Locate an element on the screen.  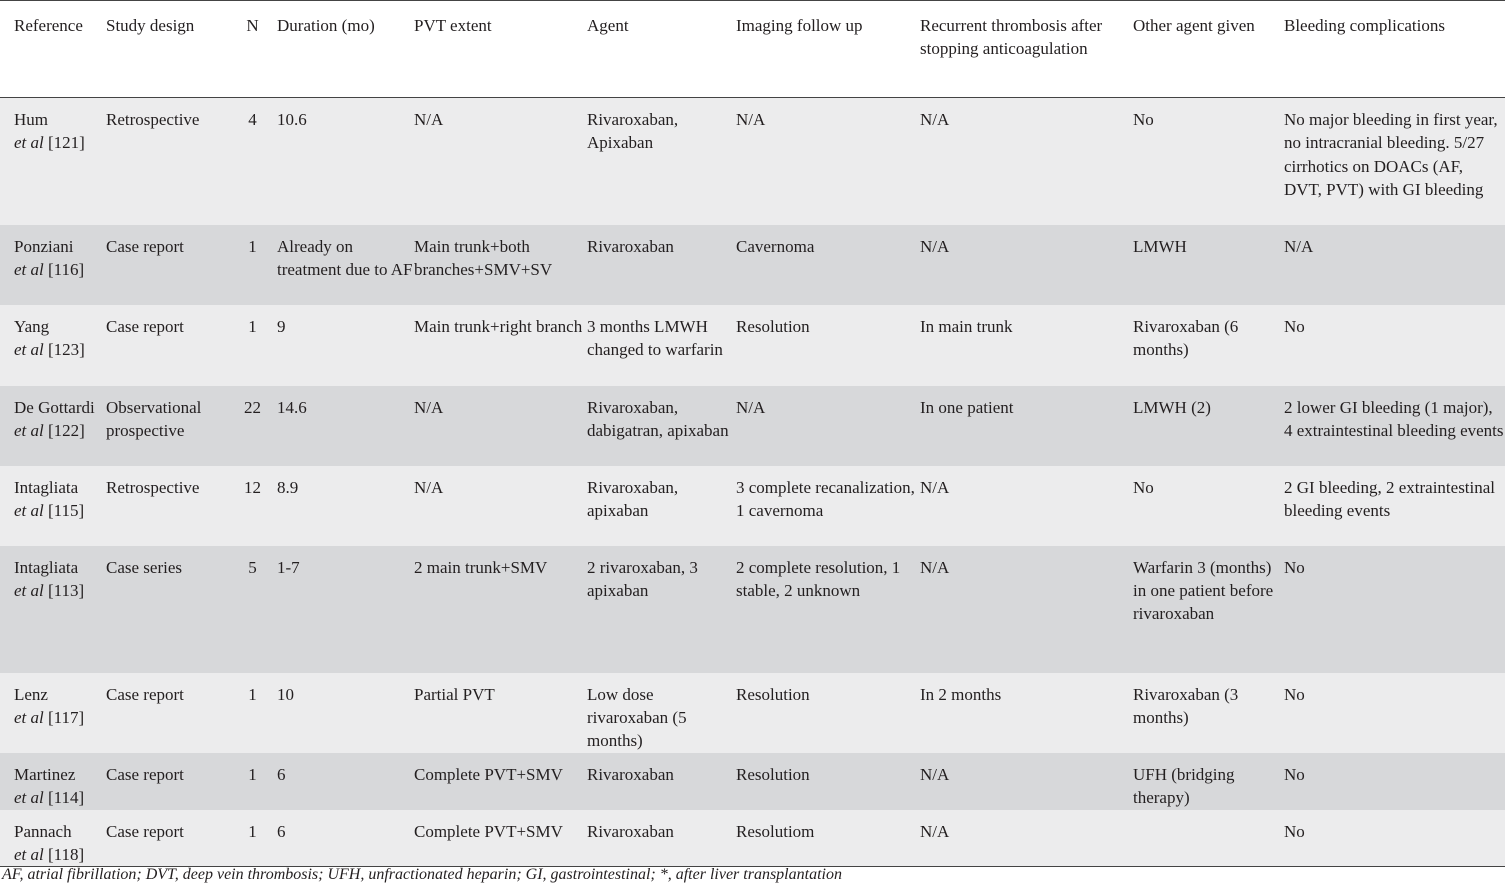
cell-recurrent: In 2 months is located at coordinates (961, 694).